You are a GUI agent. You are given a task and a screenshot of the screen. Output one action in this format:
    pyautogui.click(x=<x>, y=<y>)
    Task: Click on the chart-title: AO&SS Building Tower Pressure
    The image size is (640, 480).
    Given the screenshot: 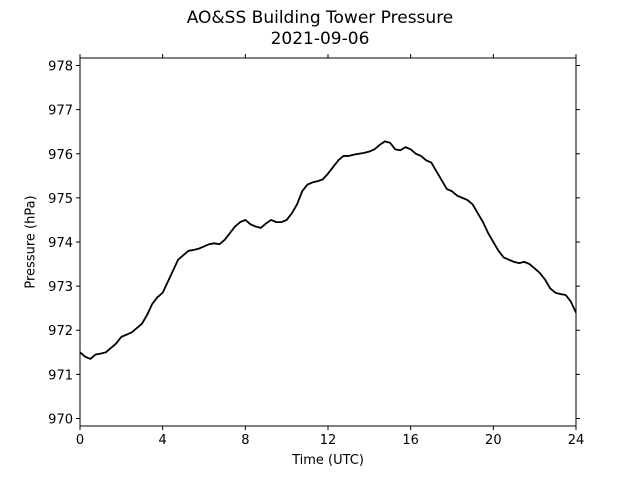 What is the action you would take?
    pyautogui.click(x=320, y=18)
    